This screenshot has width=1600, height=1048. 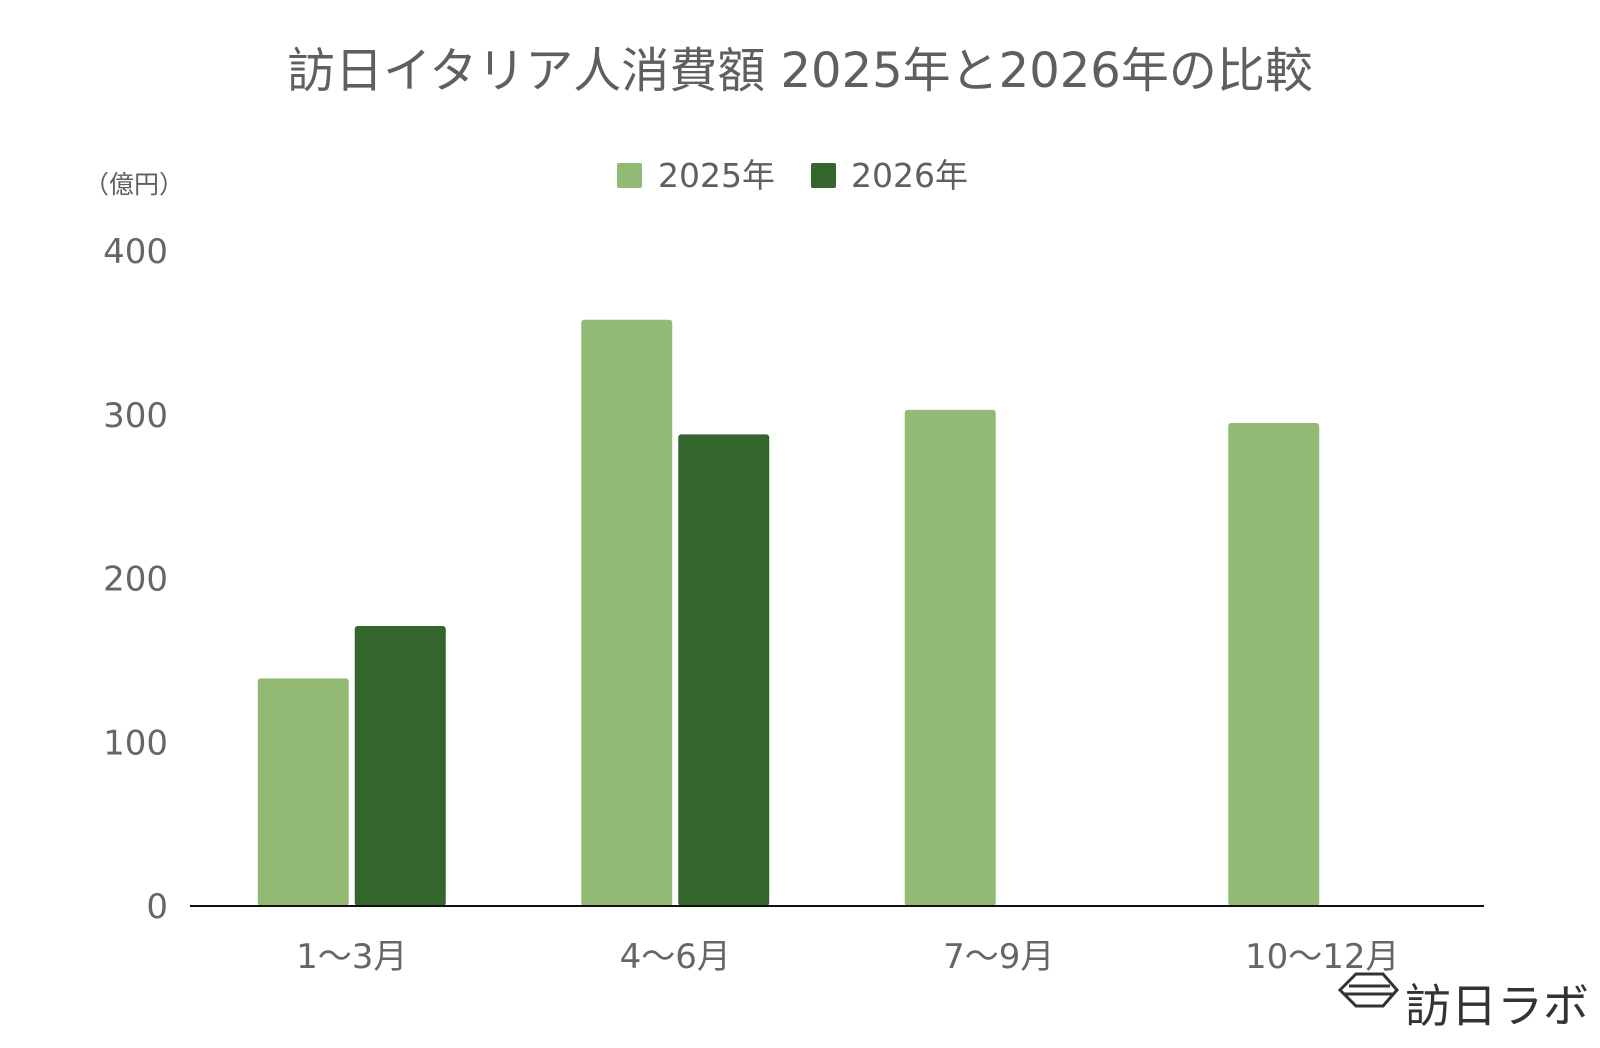 I want to click on y-tick-label: 400, so click(x=135, y=252).